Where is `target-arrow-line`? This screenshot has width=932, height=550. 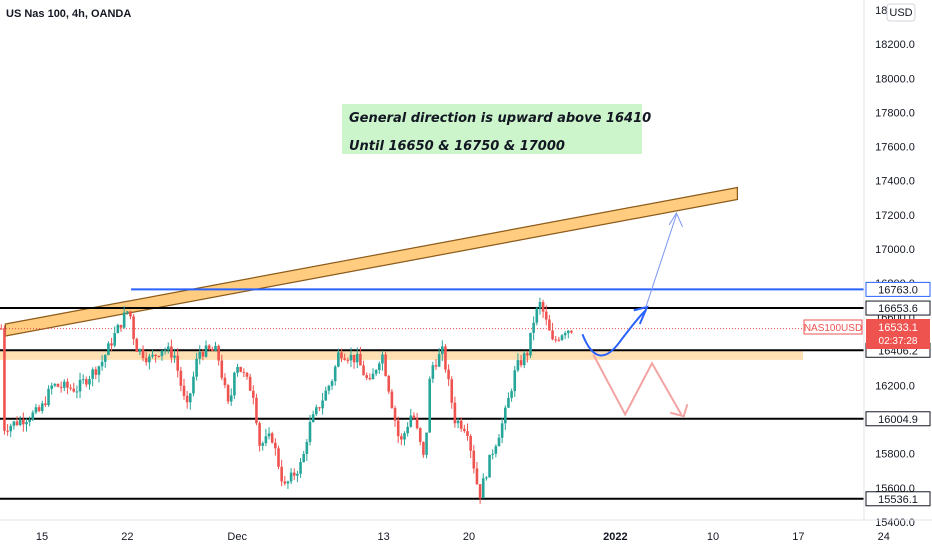 target-arrow-line is located at coordinates (661, 261).